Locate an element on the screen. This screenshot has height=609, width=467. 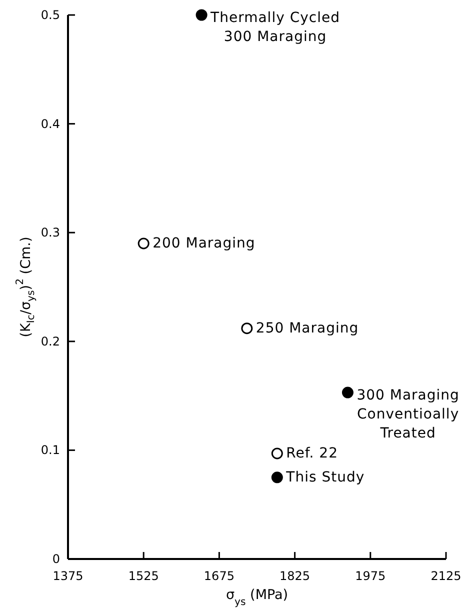
x-tick-label: 1825 is located at coordinates (295, 576).